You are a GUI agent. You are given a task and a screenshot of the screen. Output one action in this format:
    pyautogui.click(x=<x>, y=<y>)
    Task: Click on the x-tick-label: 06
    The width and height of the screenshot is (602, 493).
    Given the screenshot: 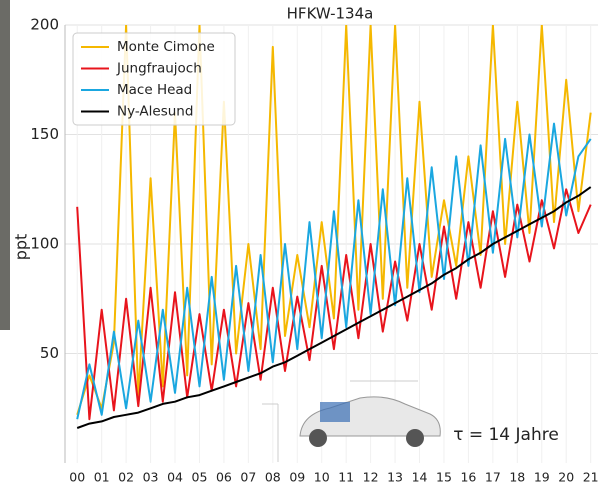 What is the action you would take?
    pyautogui.click(x=224, y=477)
    